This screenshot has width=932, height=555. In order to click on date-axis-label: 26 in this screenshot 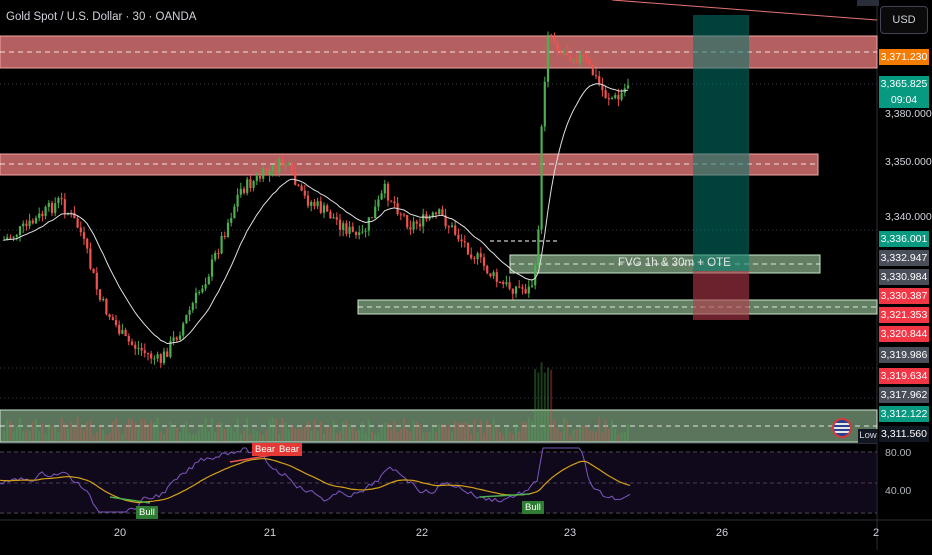, I will do `click(722, 533)`.